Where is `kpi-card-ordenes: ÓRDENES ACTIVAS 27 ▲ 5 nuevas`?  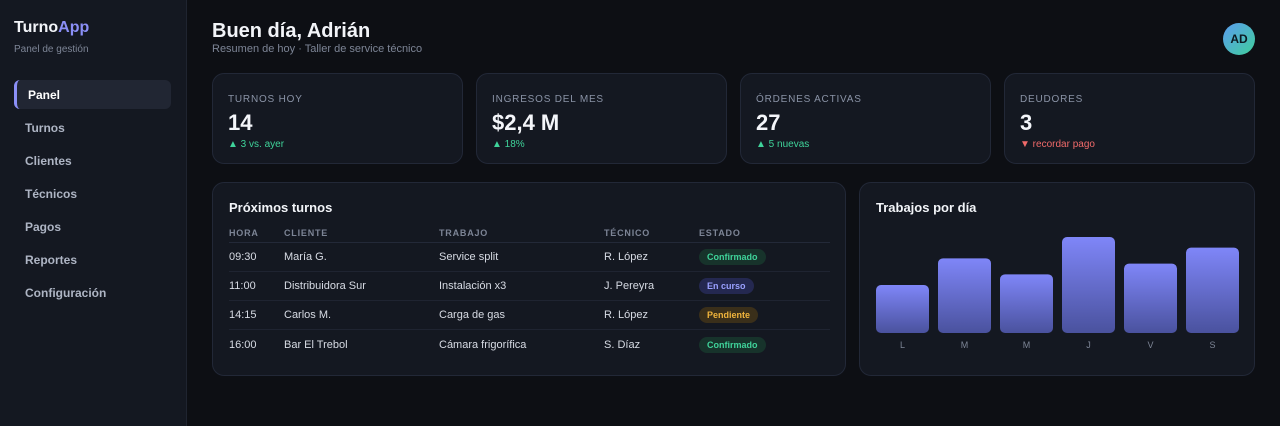 kpi-card-ordenes: ÓRDENES ACTIVAS 27 ▲ 5 nuevas is located at coordinates (865, 118).